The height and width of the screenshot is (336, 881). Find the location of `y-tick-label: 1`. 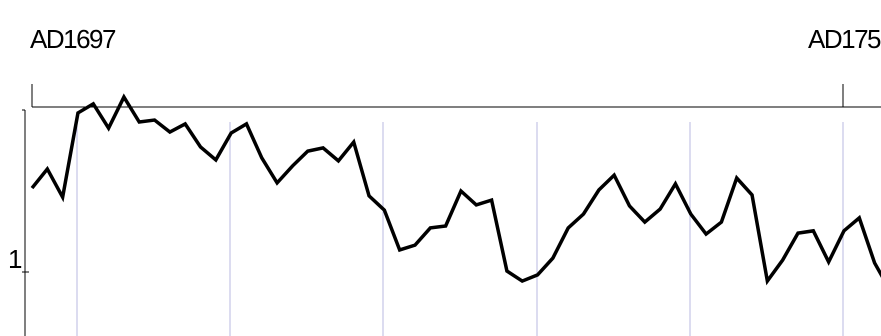

y-tick-label: 1 is located at coordinates (15, 259).